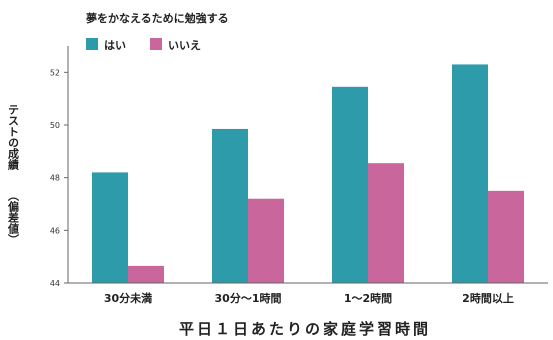 The image size is (553, 340). What do you see at coordinates (13, 137) in the screenshot?
I see `y-axis-label-main: テストの成績` at bounding box center [13, 137].